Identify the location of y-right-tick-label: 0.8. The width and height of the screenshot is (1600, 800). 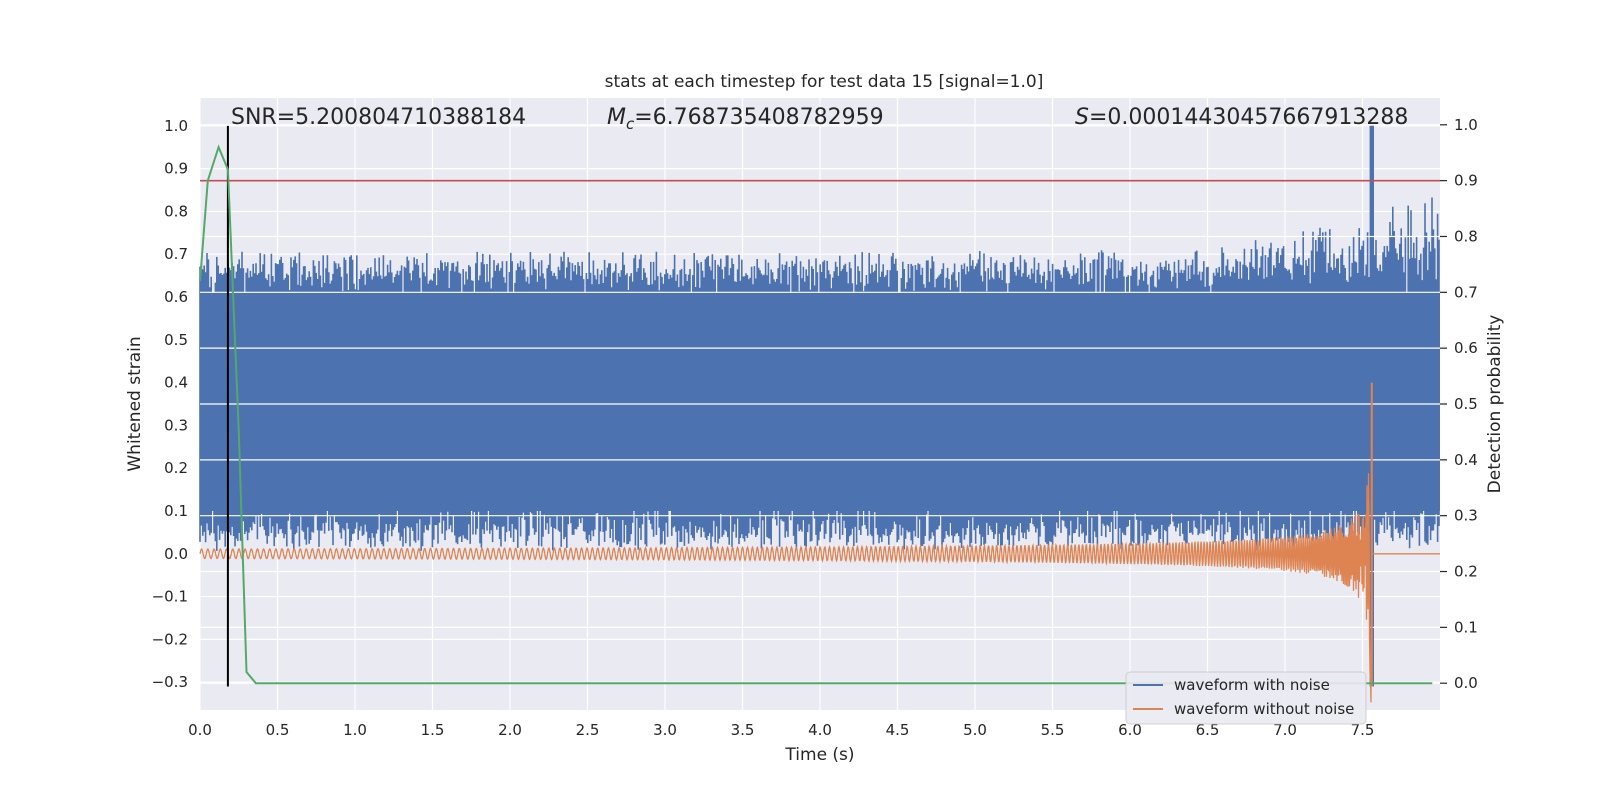
(1466, 236).